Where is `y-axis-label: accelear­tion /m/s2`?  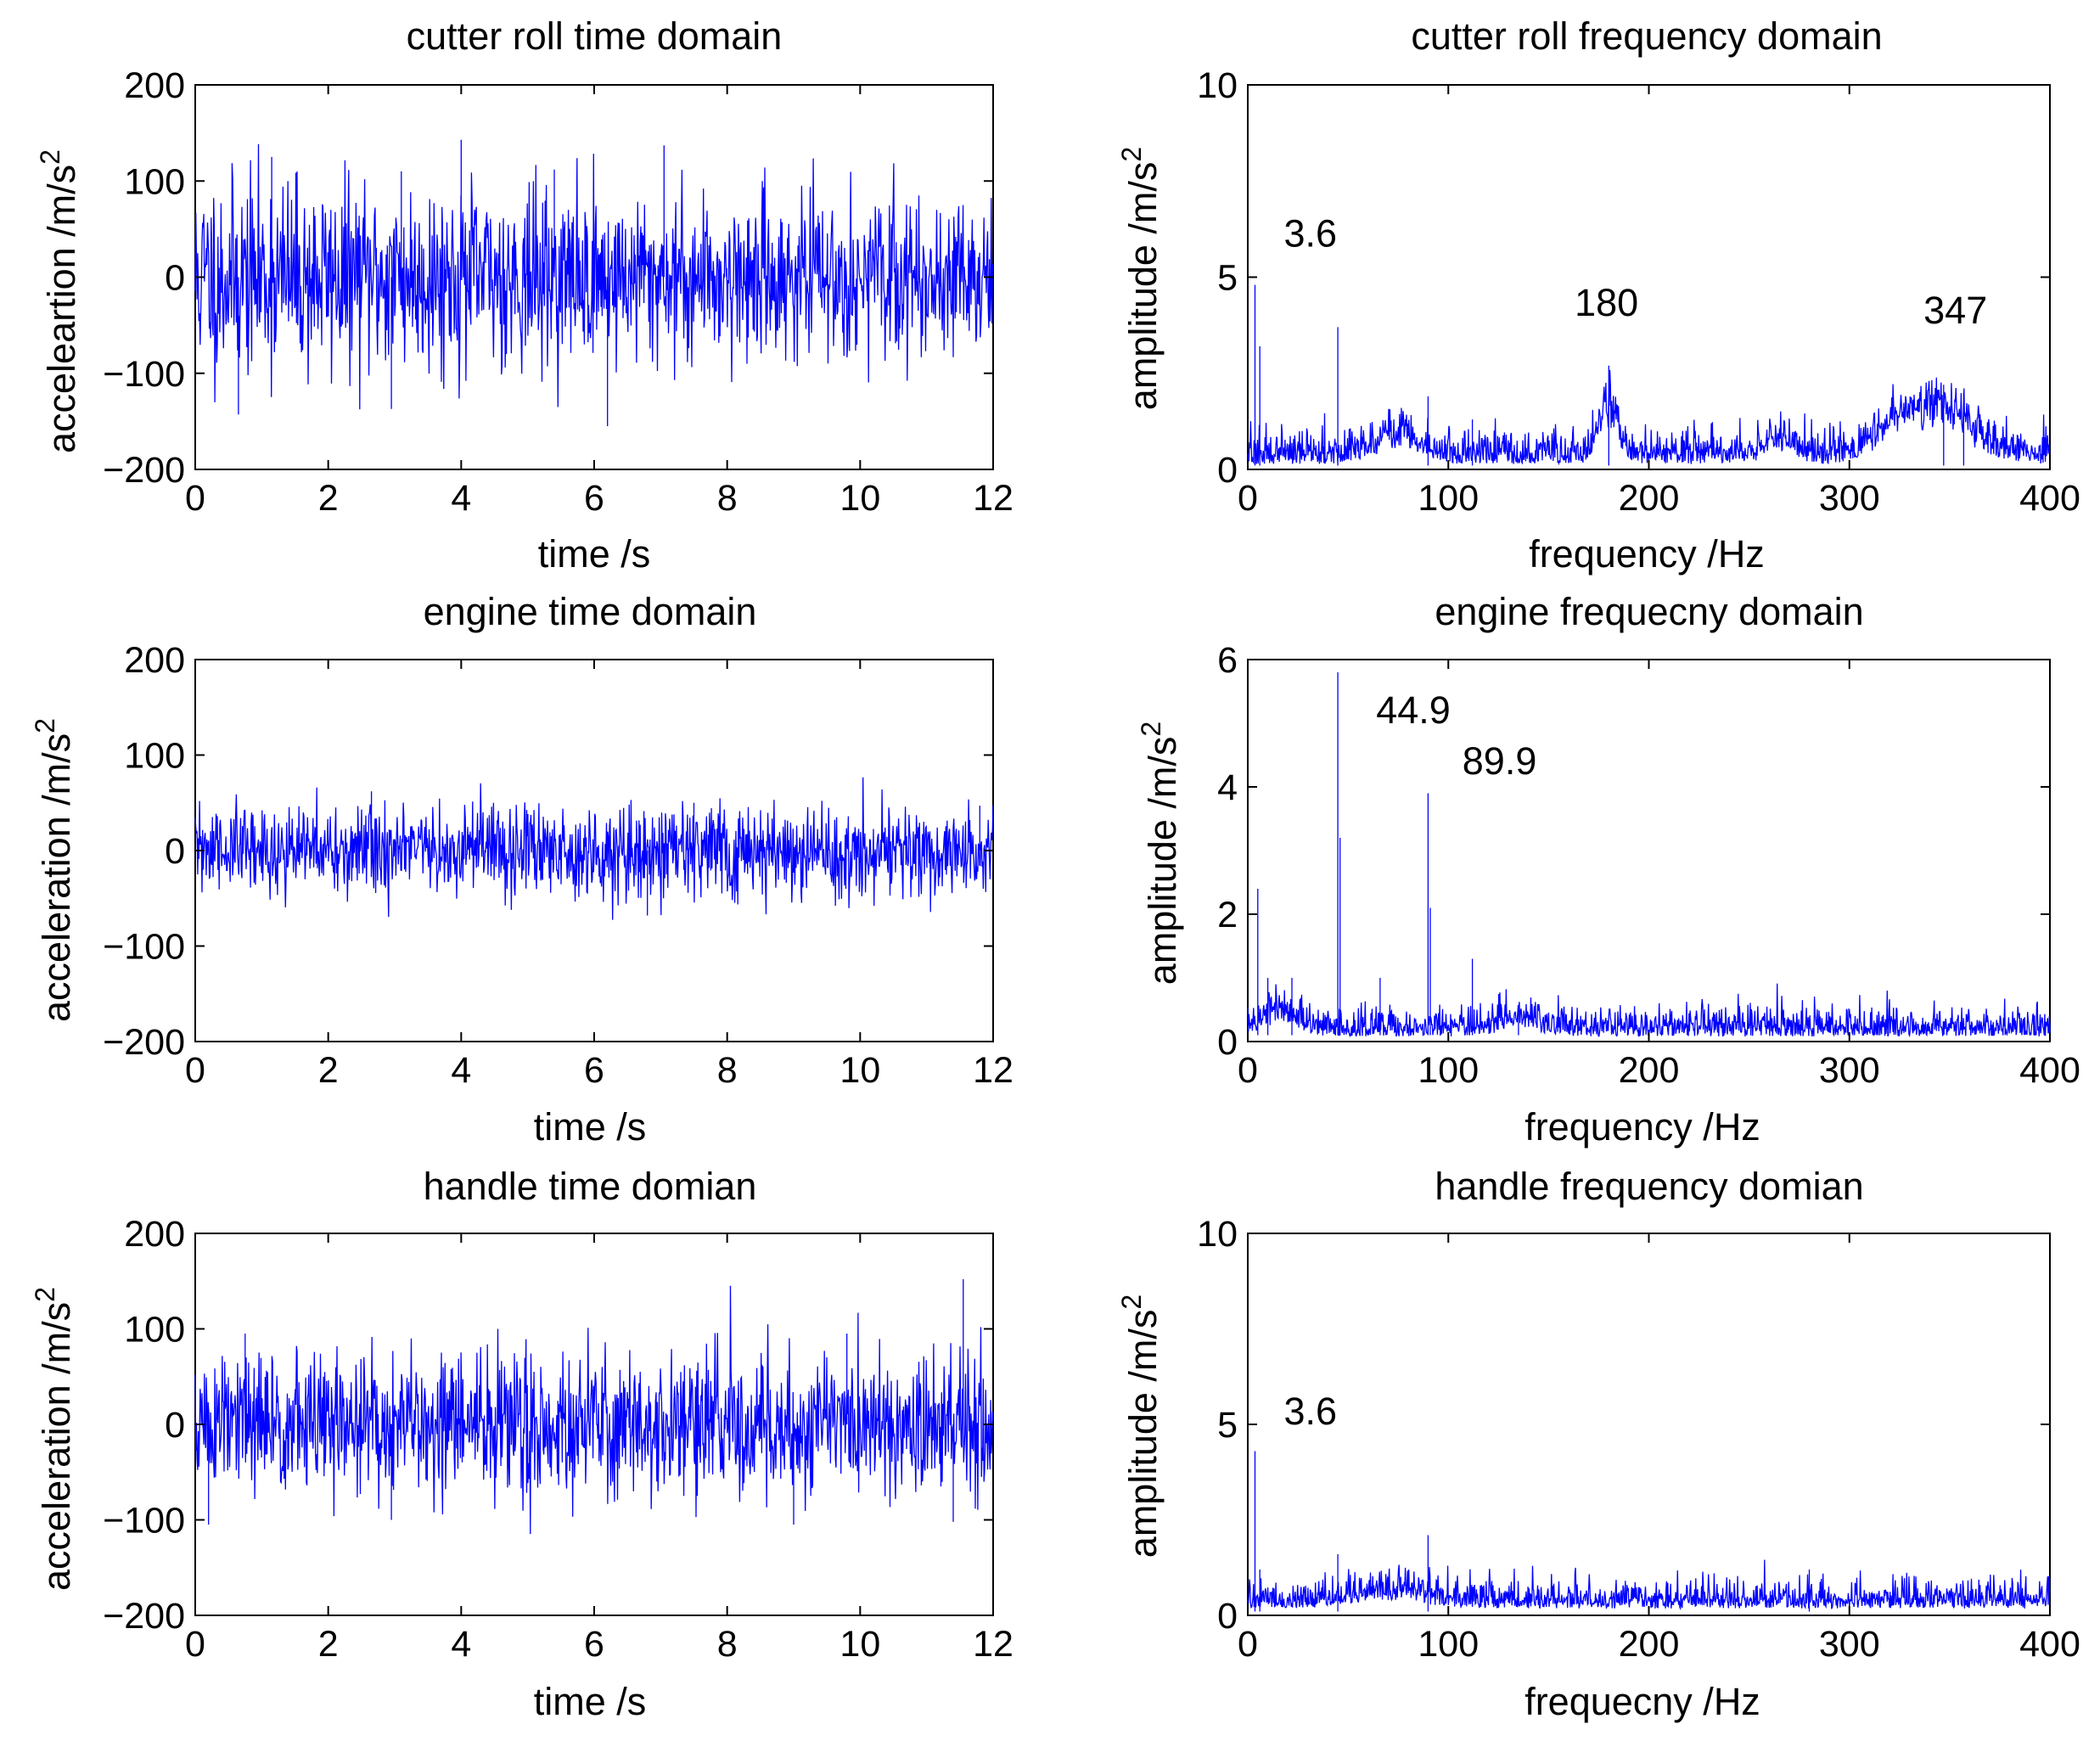
y-axis-label: accelear­tion /m/s2 is located at coordinates (59, 301).